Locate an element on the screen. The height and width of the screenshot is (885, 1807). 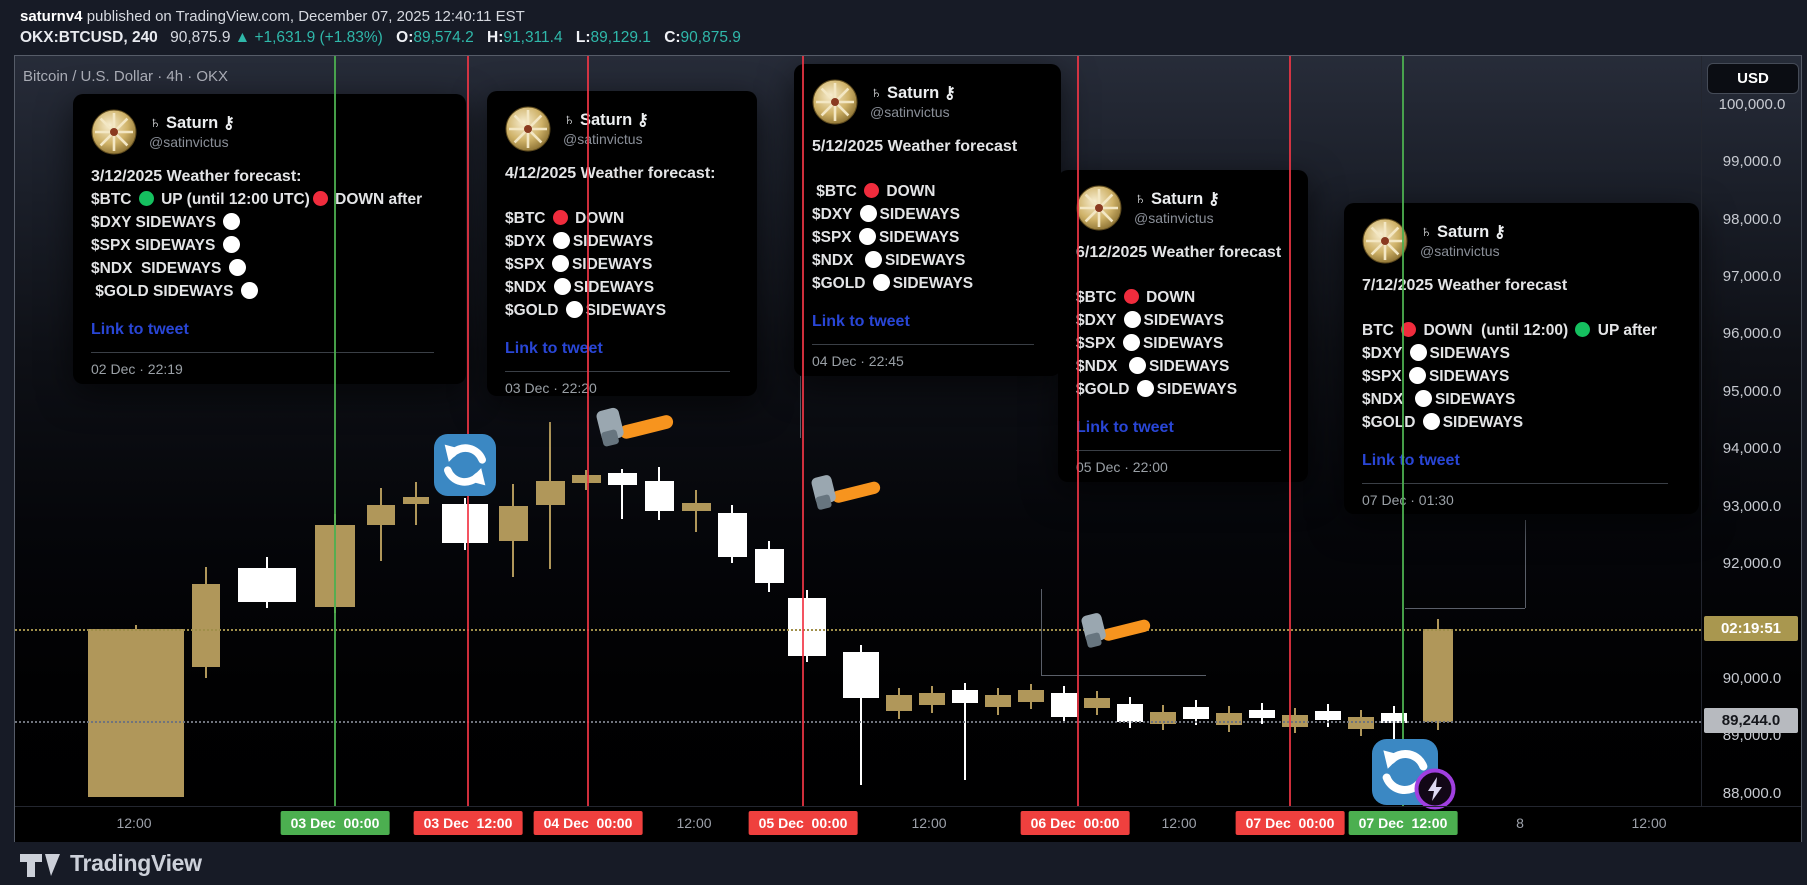
price-scale-label: 97,000.0 is located at coordinates (1752, 276).